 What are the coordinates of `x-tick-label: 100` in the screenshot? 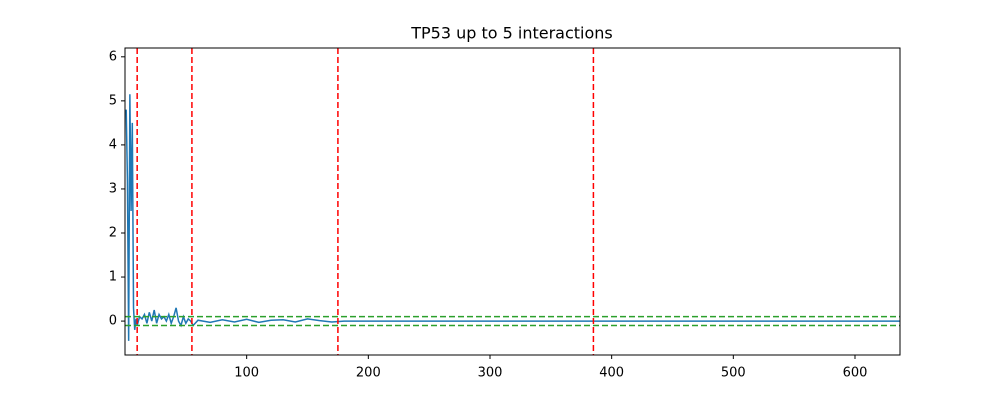 It's located at (246, 373).